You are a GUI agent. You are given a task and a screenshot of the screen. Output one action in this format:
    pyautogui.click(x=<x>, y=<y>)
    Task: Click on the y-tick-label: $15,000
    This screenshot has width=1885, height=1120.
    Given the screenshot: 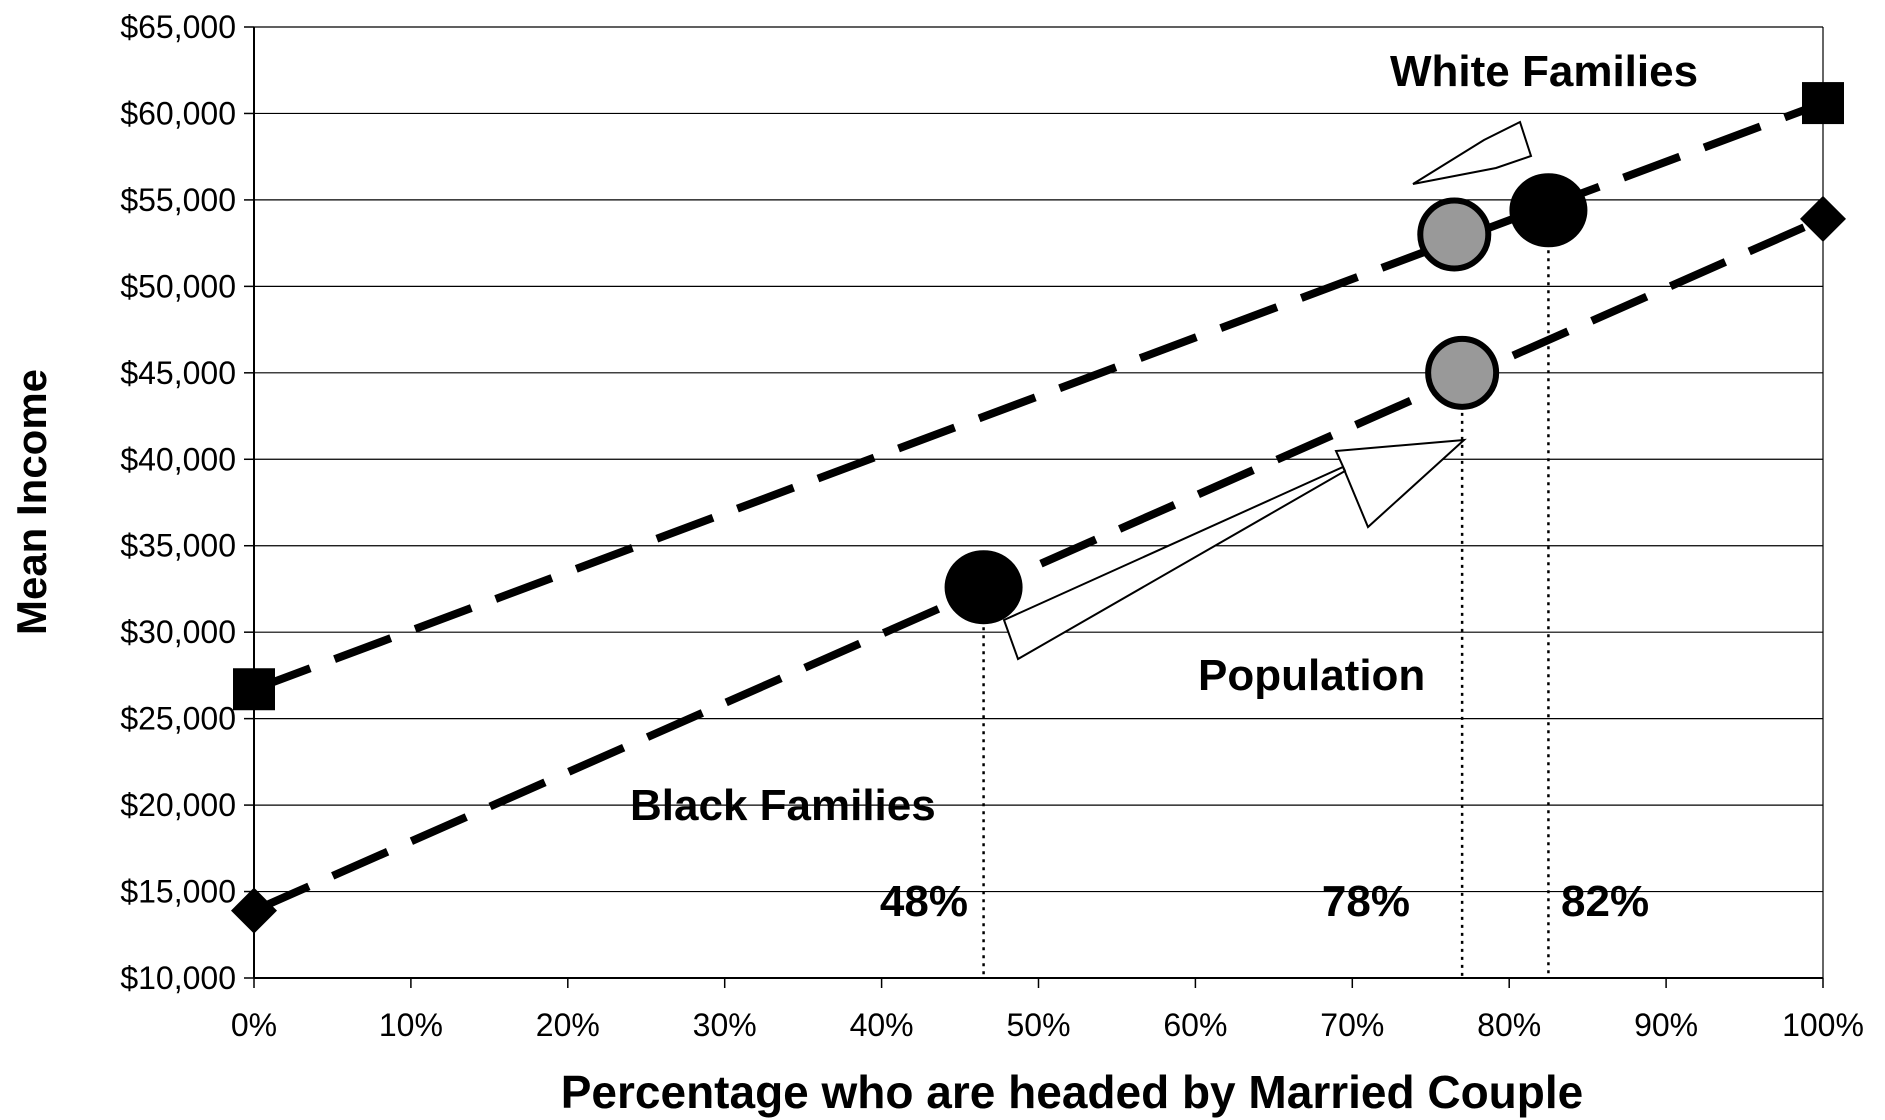 What is the action you would take?
    pyautogui.click(x=178, y=892)
    